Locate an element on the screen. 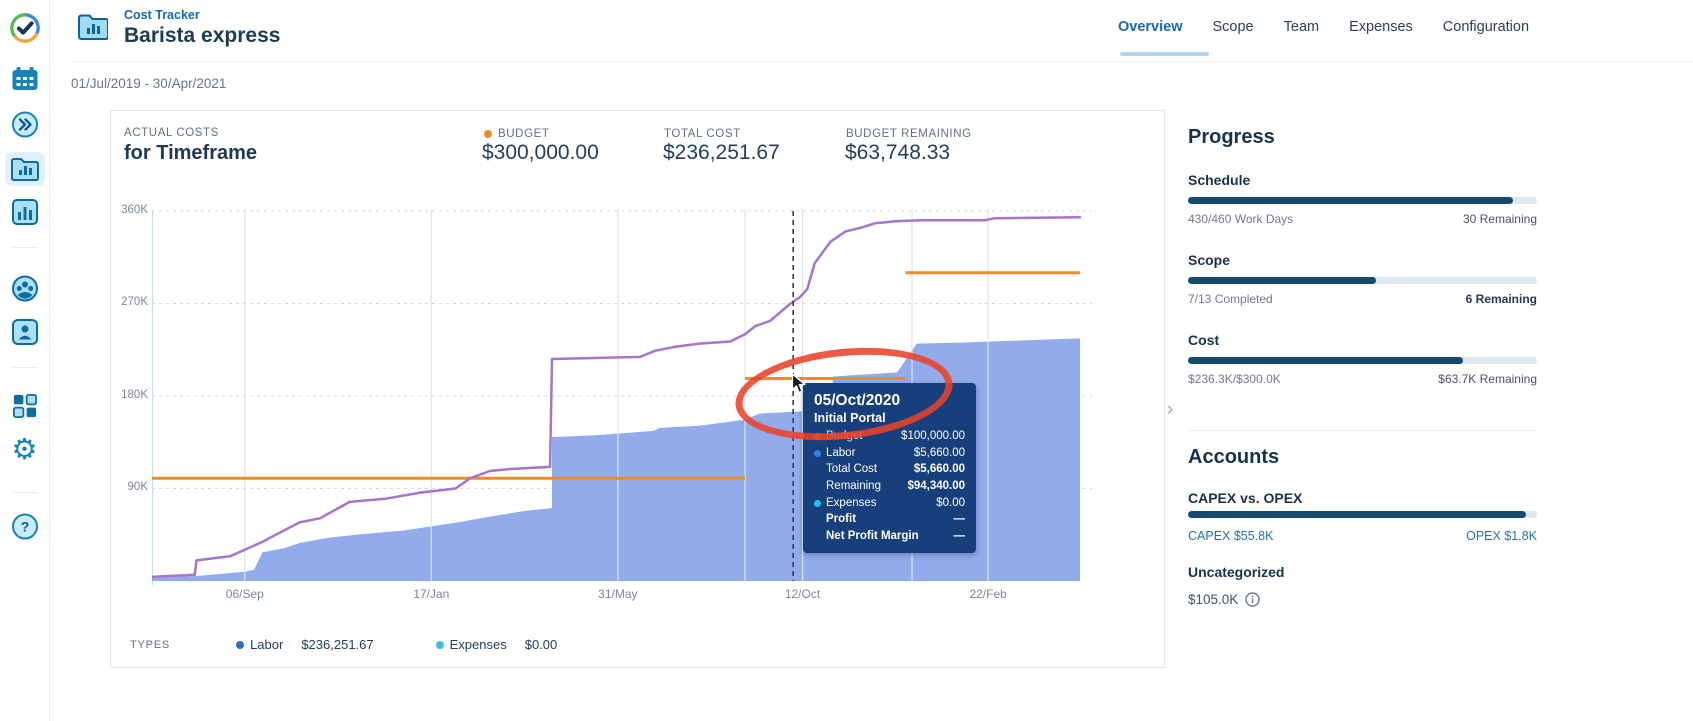 Image resolution: width=1693 pixels, height=721 pixels. metric-total-cost-label: TOTAL COST is located at coordinates (702, 134).